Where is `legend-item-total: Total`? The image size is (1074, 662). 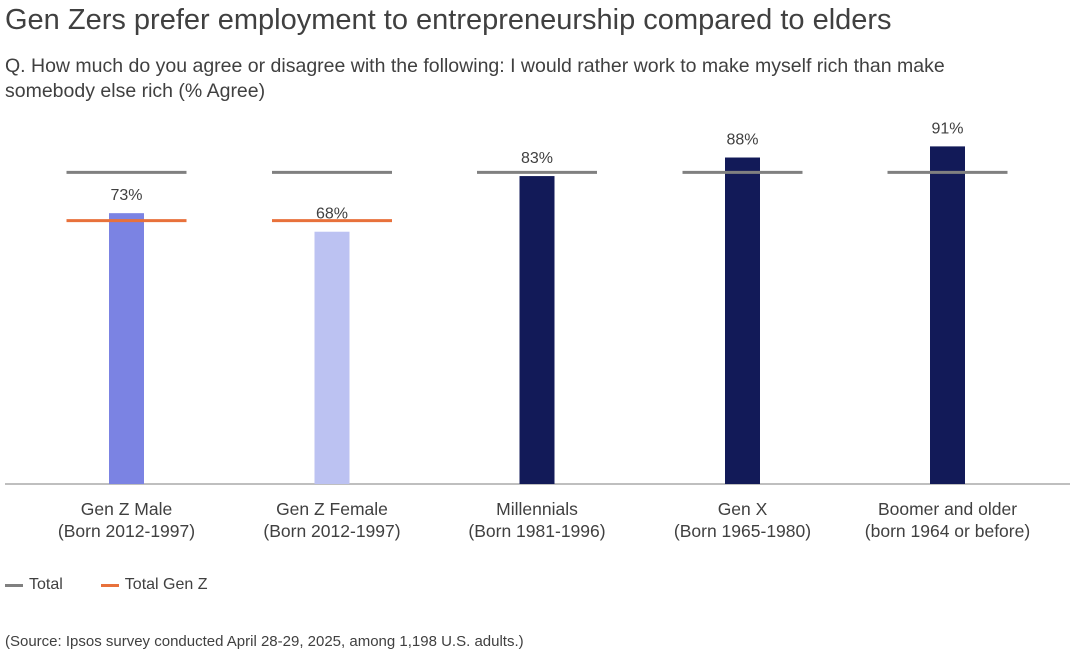 legend-item-total: Total is located at coordinates (34, 585).